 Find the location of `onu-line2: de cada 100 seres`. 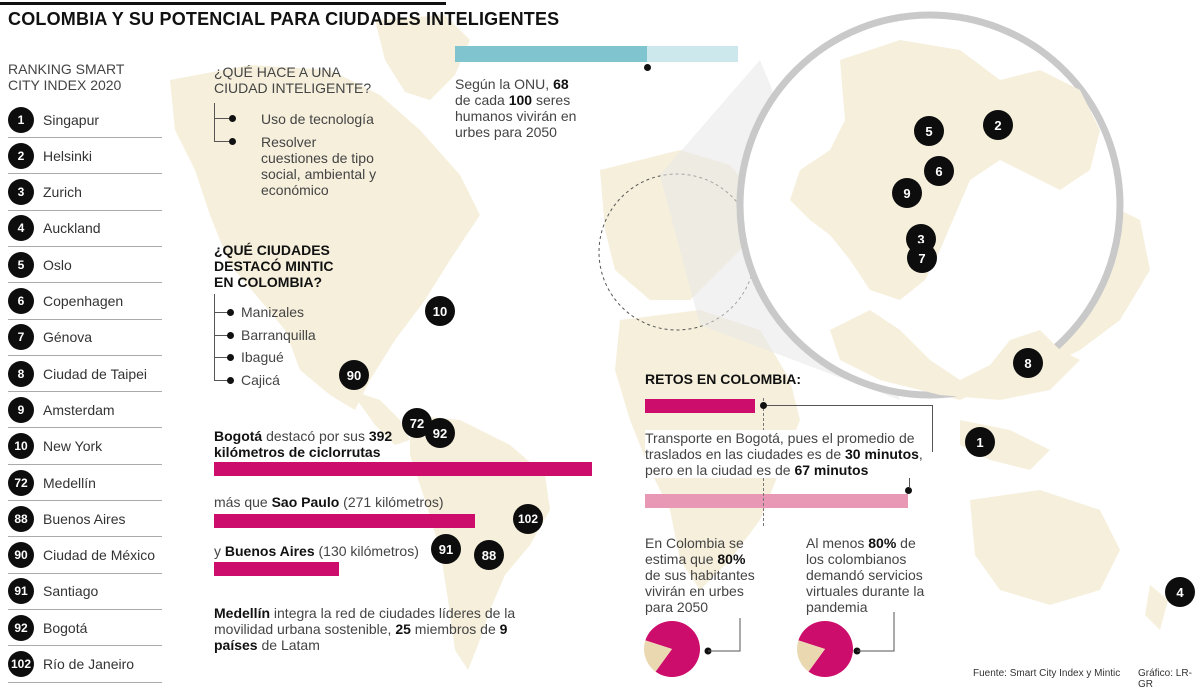

onu-line2: de cada 100 seres is located at coordinates (515, 100).